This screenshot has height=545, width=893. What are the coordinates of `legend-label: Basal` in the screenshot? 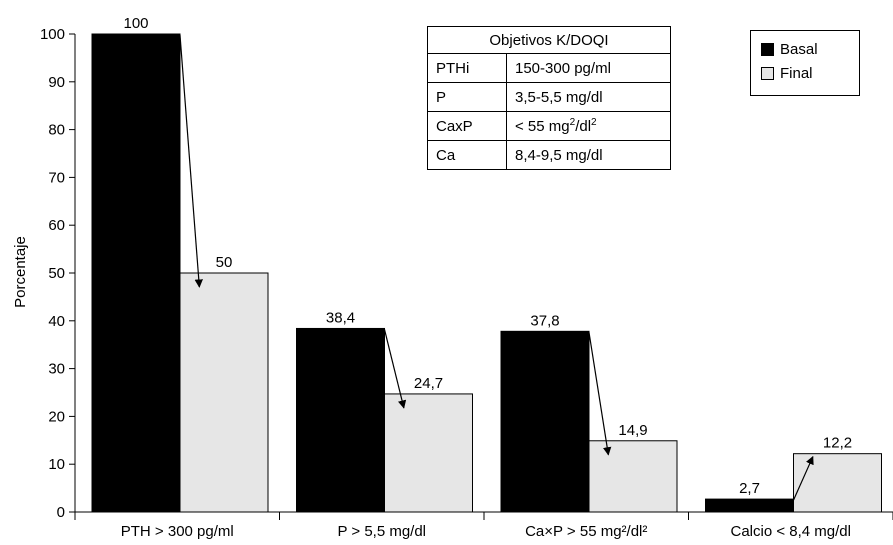 It's located at (799, 49).